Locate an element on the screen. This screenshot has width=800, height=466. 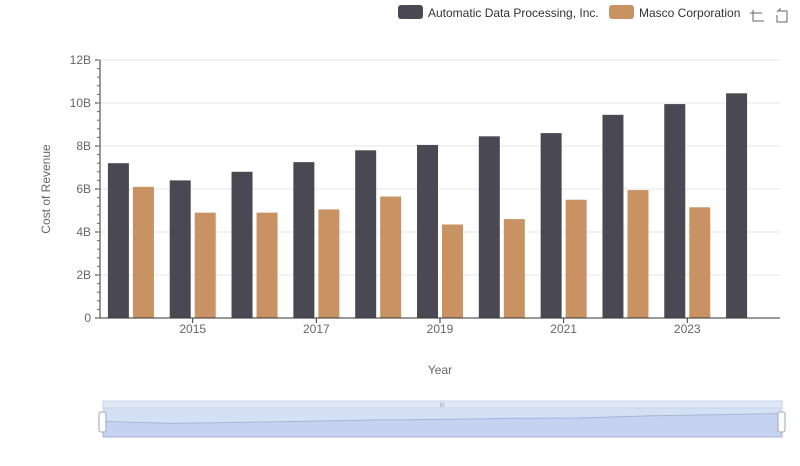
legend-label-masco: Masco Corporation is located at coordinates (689, 13).